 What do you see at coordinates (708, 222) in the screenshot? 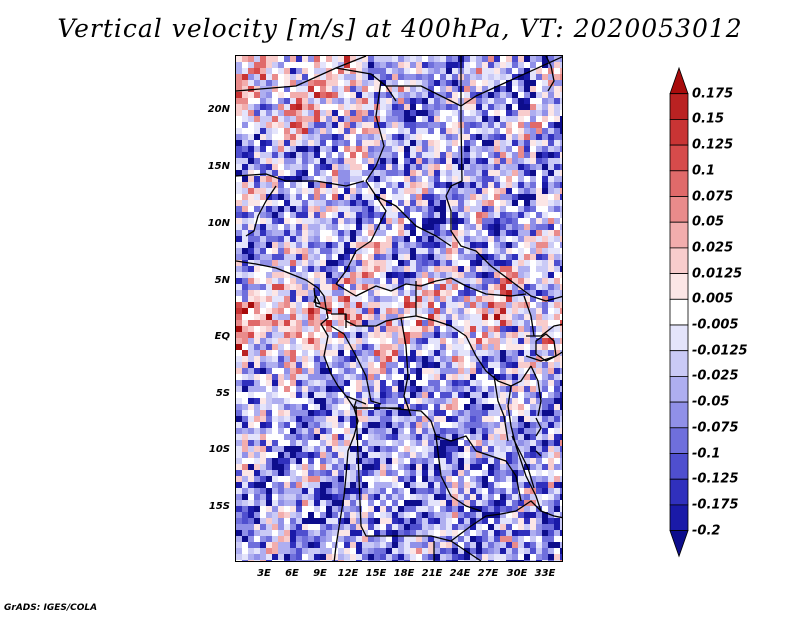
I see `colorbar-tick-label: 0.05` at bounding box center [708, 222].